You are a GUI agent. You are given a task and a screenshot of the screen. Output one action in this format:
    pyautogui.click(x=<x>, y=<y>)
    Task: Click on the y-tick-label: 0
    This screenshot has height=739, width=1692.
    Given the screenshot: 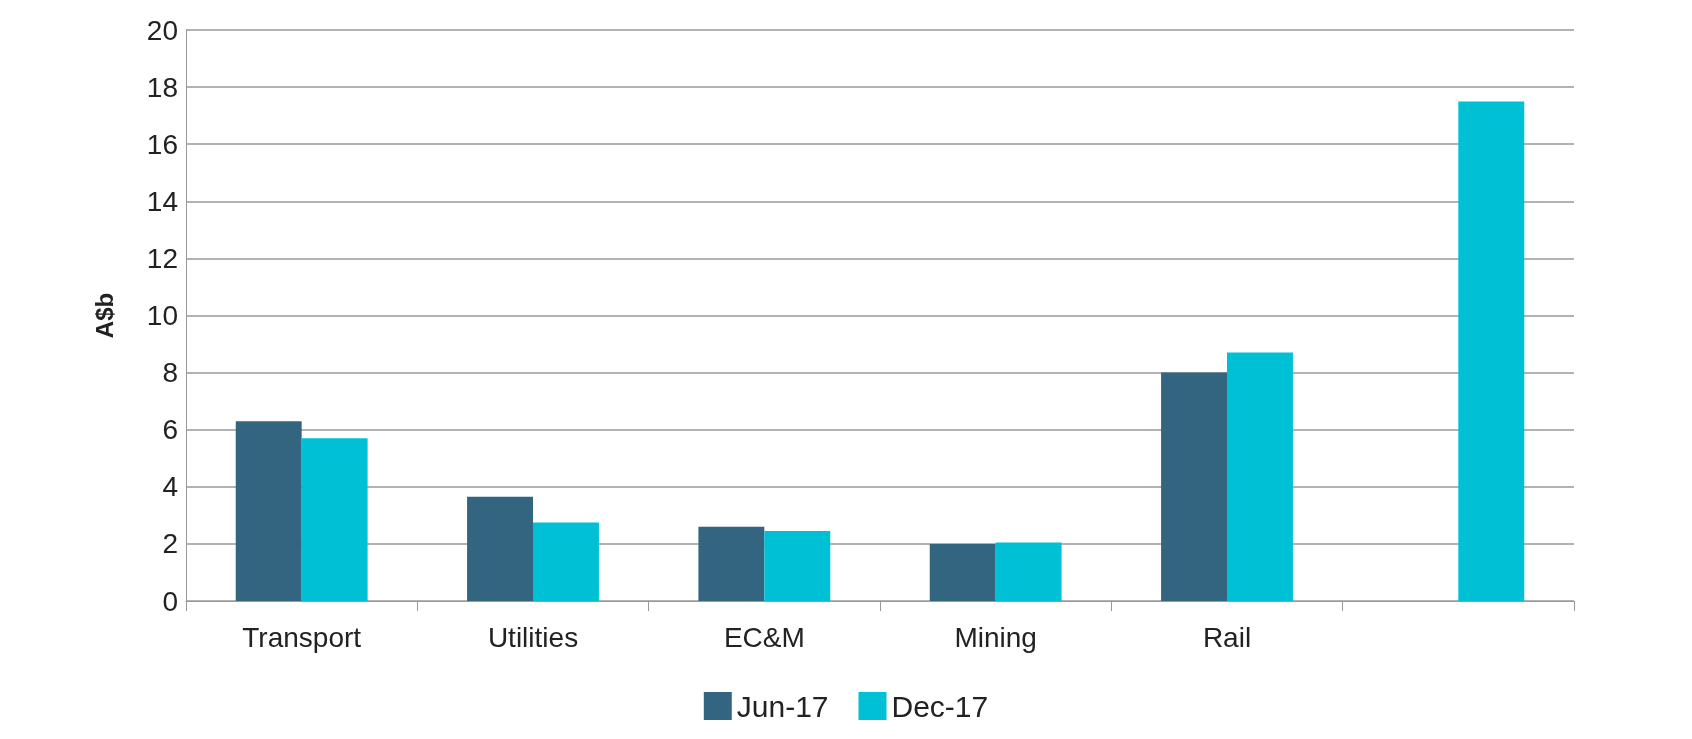 What is the action you would take?
    pyautogui.click(x=170, y=601)
    